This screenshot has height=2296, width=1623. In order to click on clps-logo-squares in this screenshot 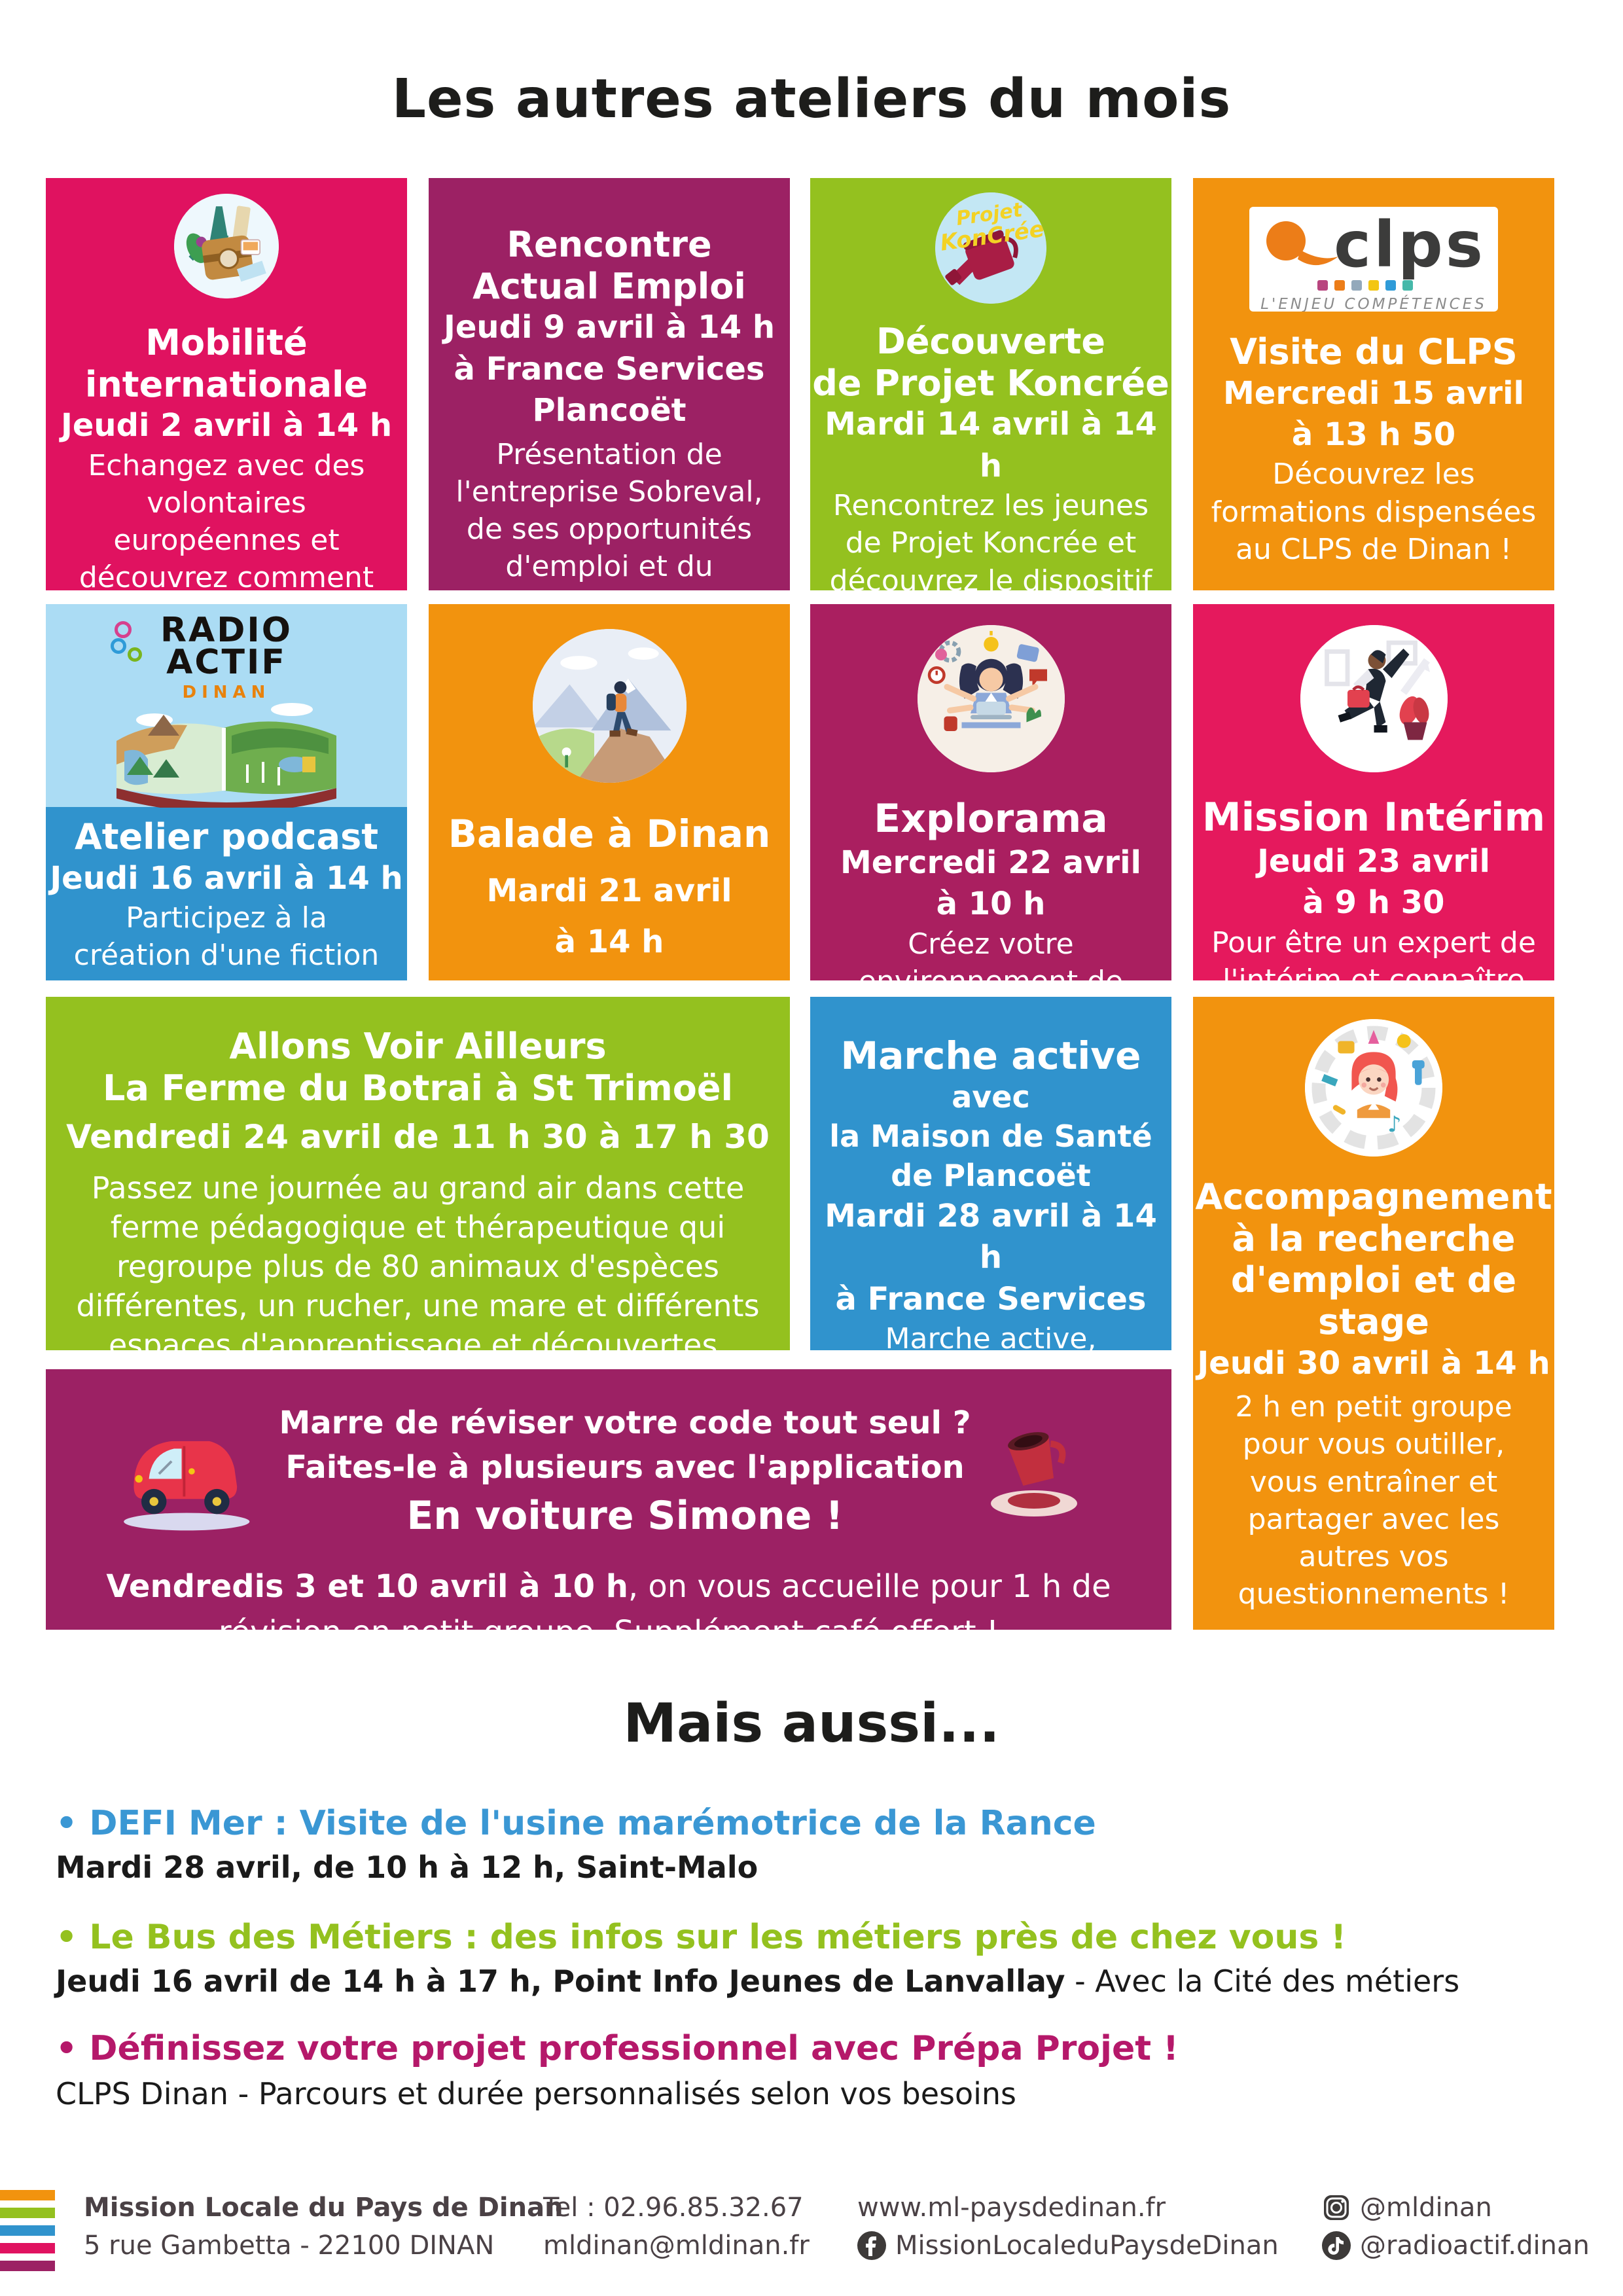, I will do `click(1407, 285)`.